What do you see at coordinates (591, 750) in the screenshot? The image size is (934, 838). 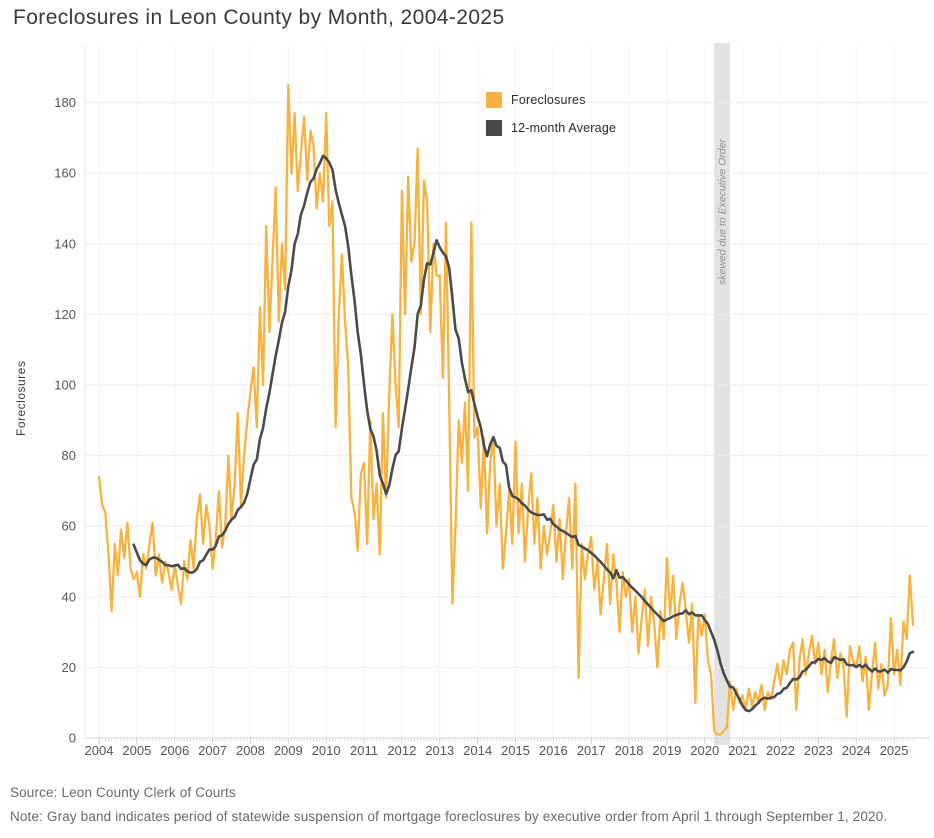 I see `x-tick-label: 2017` at bounding box center [591, 750].